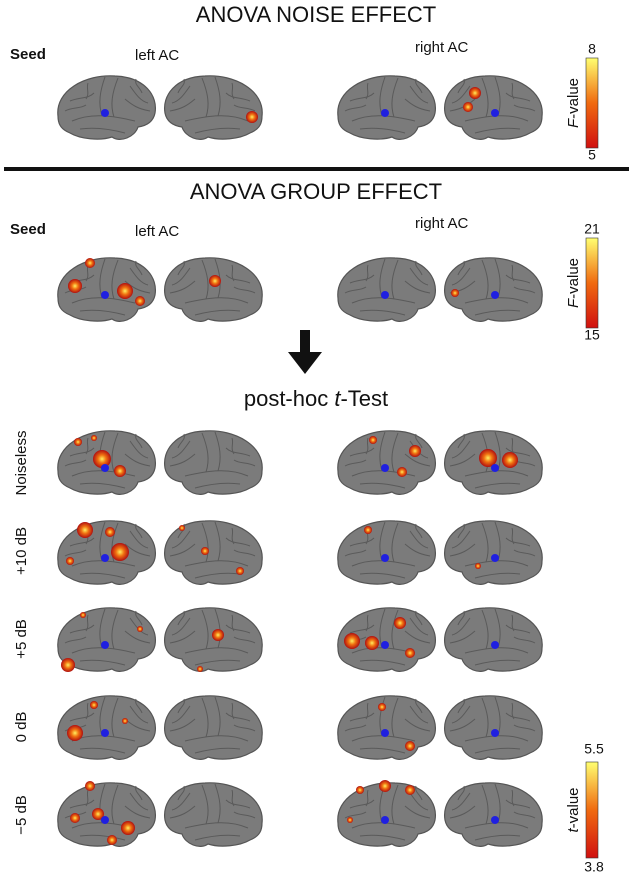  I want to click on section-title: ANOVA GROUP EFFECT, so click(316, 191).